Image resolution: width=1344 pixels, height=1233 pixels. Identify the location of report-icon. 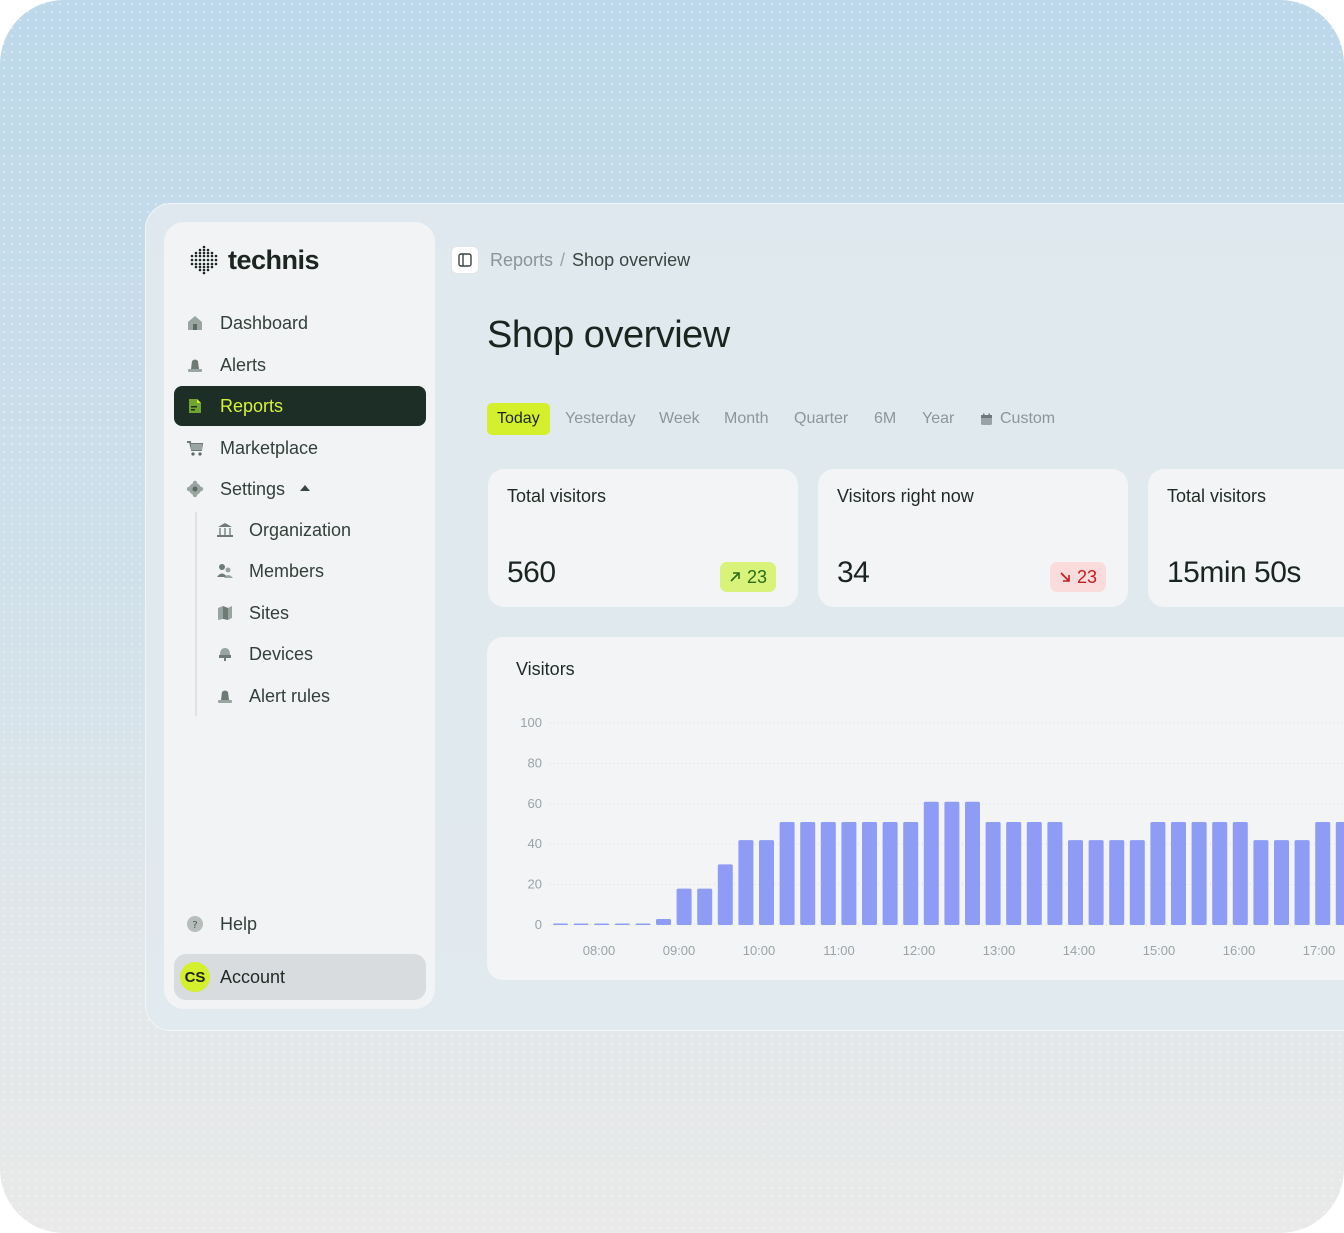
(195, 406).